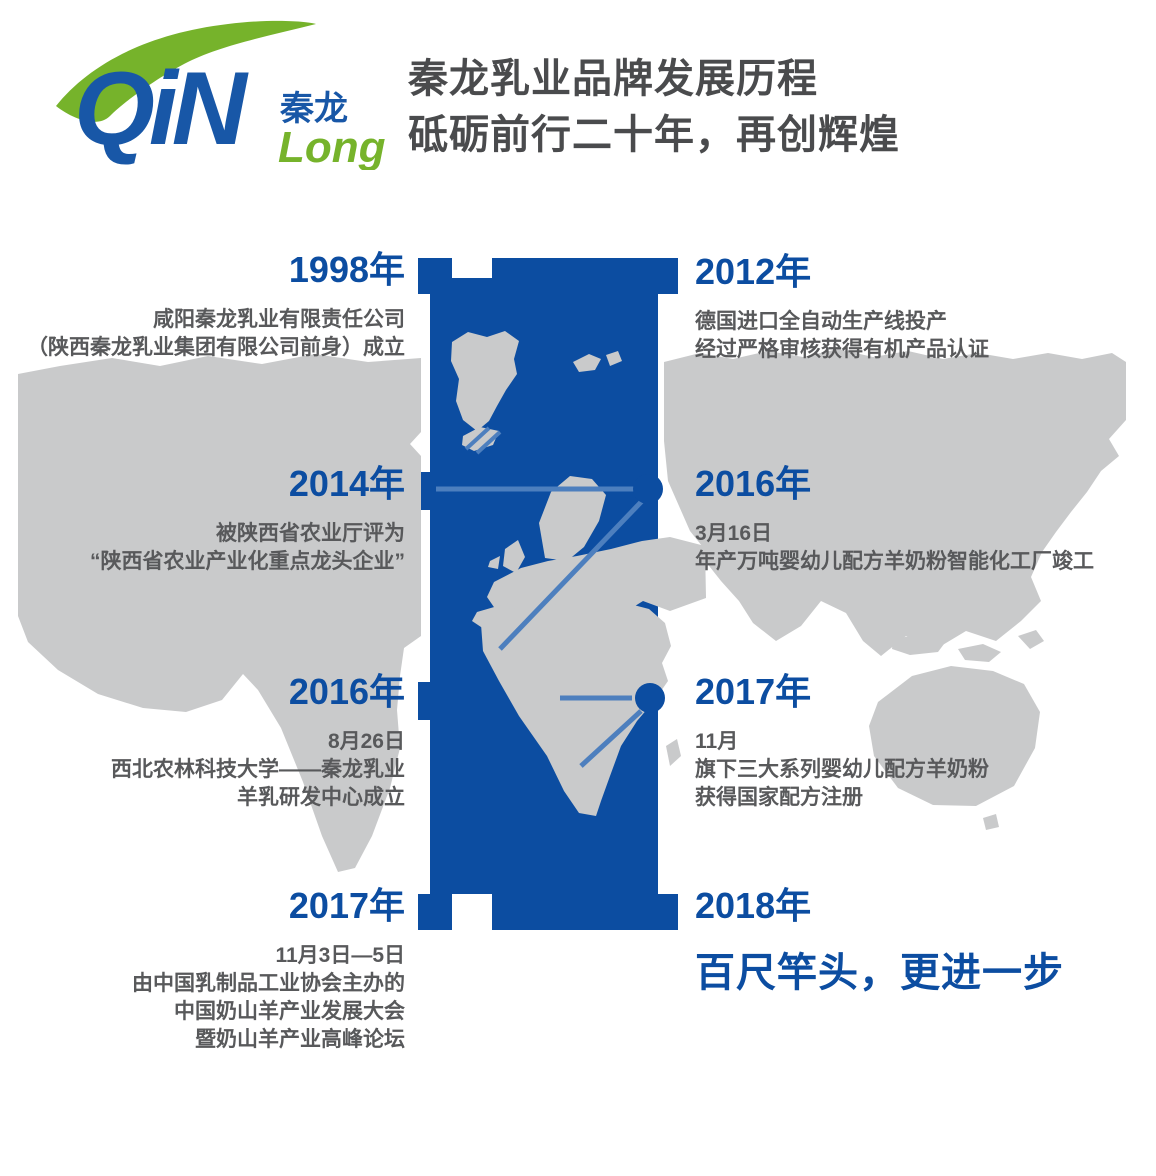  Describe the element at coordinates (842, 336) in the screenshot. I see `timeline-desc: 德国进口全自动生产线投产 经过严格审核获得有机产品认证` at that location.